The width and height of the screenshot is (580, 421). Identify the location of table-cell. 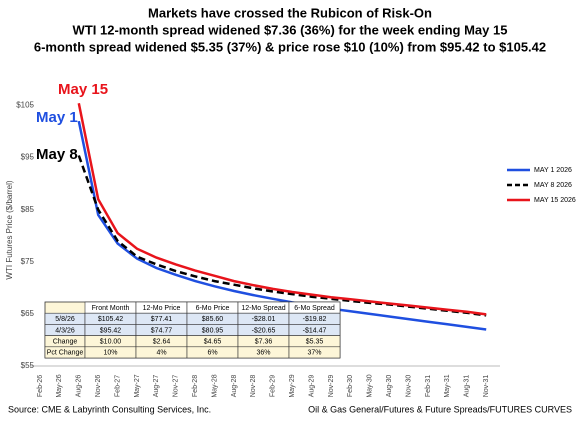
(314, 352).